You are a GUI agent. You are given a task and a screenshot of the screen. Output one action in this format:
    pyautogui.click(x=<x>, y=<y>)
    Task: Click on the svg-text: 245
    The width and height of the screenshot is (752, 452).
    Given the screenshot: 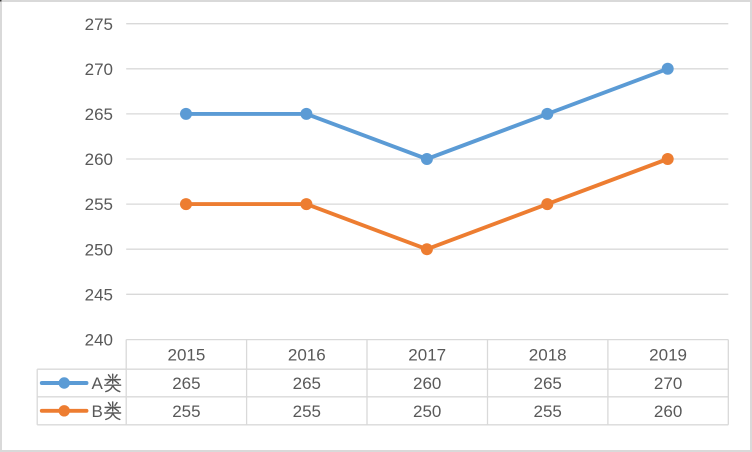 What is the action you would take?
    pyautogui.click(x=99, y=294)
    